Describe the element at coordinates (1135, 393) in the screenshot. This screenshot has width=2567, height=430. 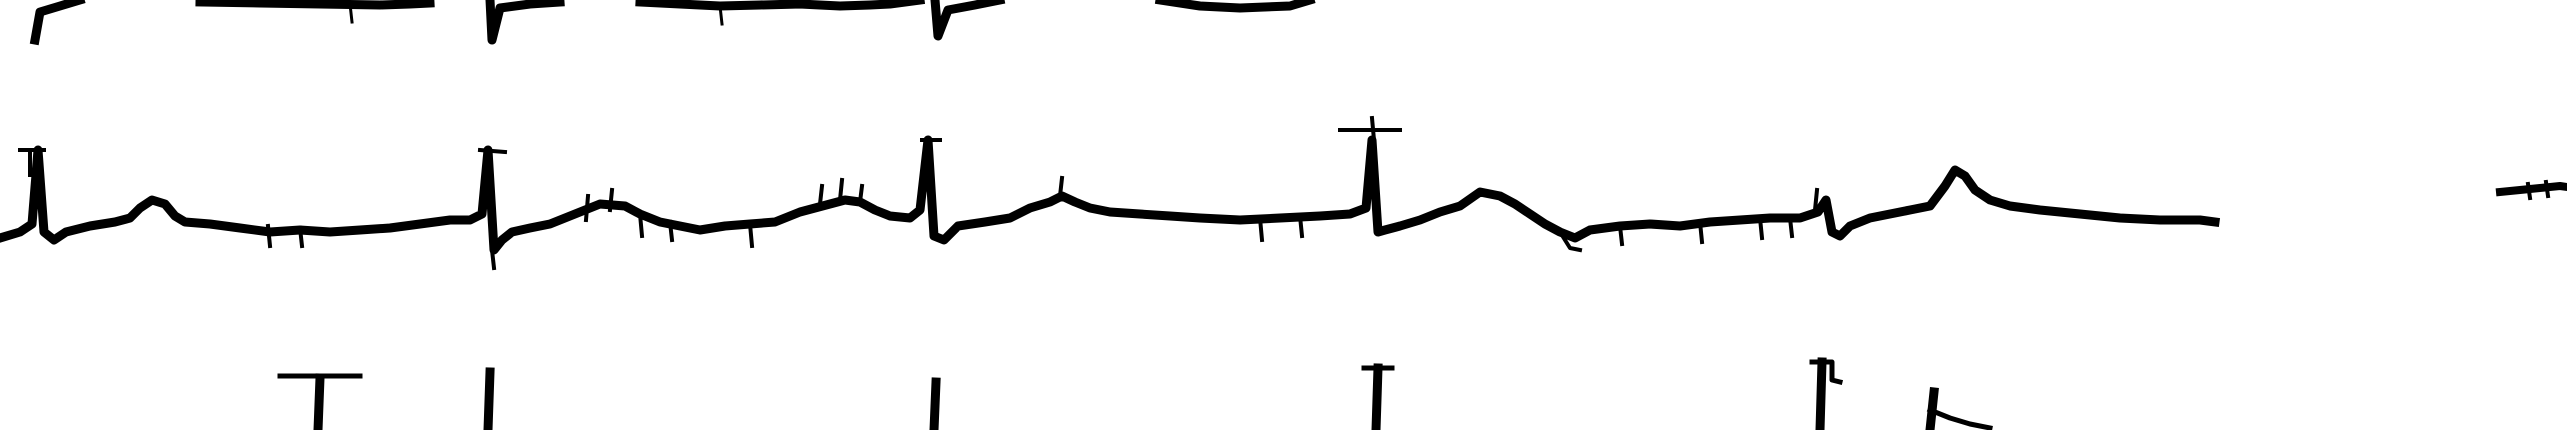
I see `bottom-lead-trace` at that location.